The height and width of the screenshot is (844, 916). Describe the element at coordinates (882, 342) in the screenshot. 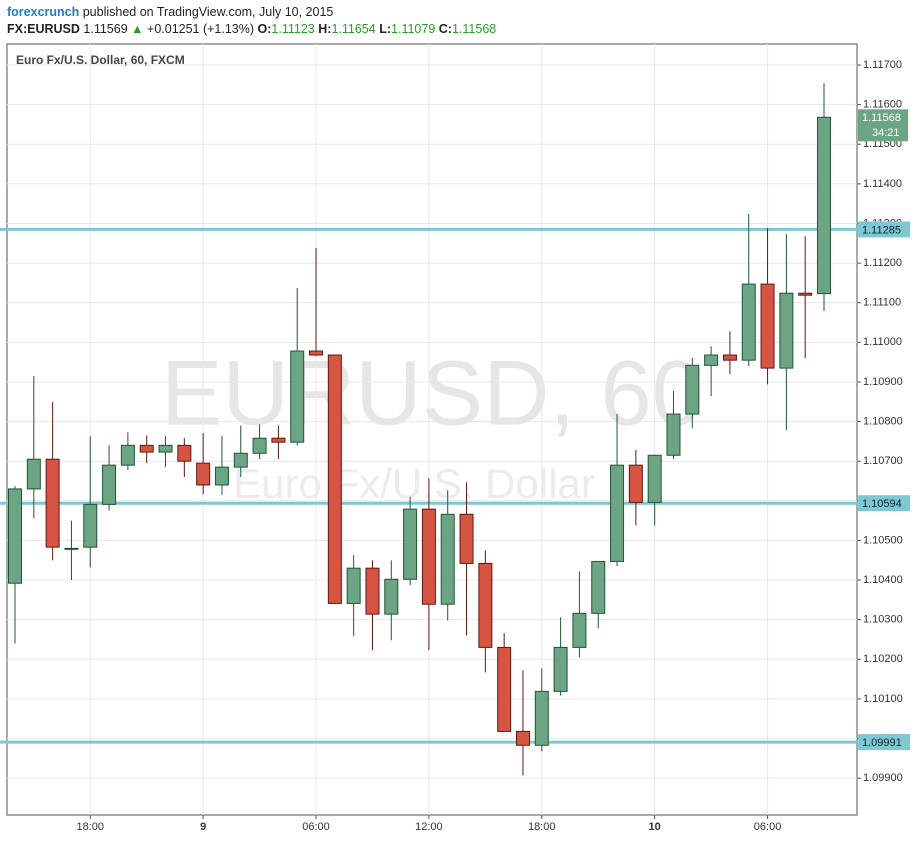

I see `y-tick-label: 1.11000` at that location.